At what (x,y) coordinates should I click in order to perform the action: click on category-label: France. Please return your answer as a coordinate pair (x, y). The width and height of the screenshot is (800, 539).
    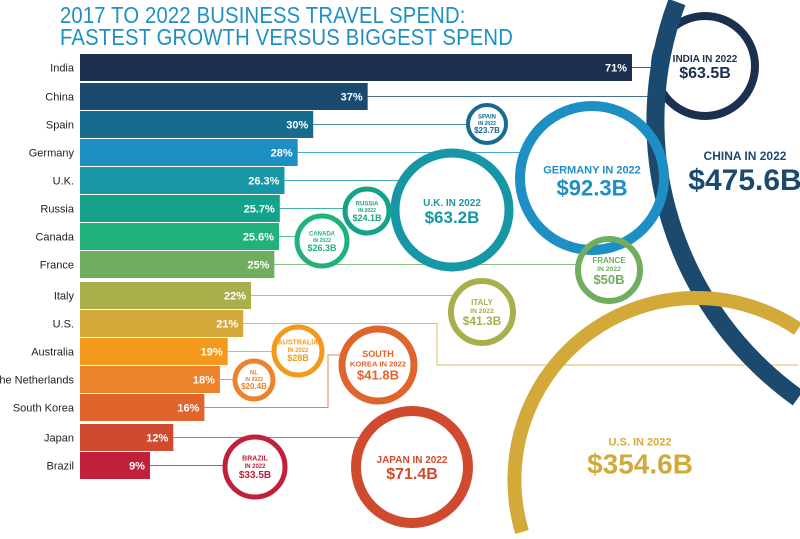
    Looking at the image, I should click on (57, 266).